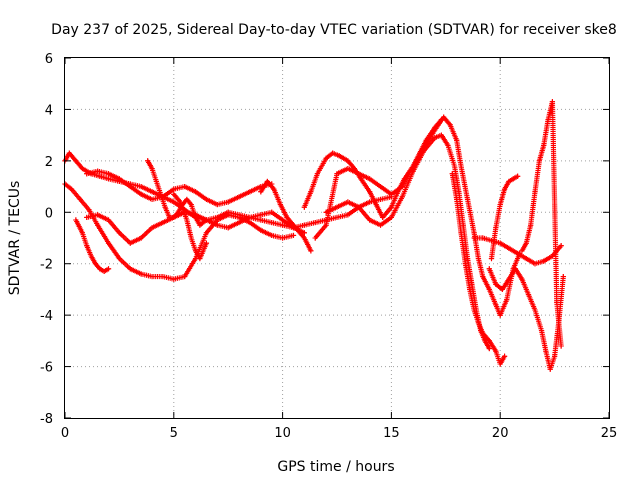 This screenshot has height=480, width=640. Describe the element at coordinates (15, 238) in the screenshot. I see `y-axis-label: SDTVAR / TECUs` at that location.